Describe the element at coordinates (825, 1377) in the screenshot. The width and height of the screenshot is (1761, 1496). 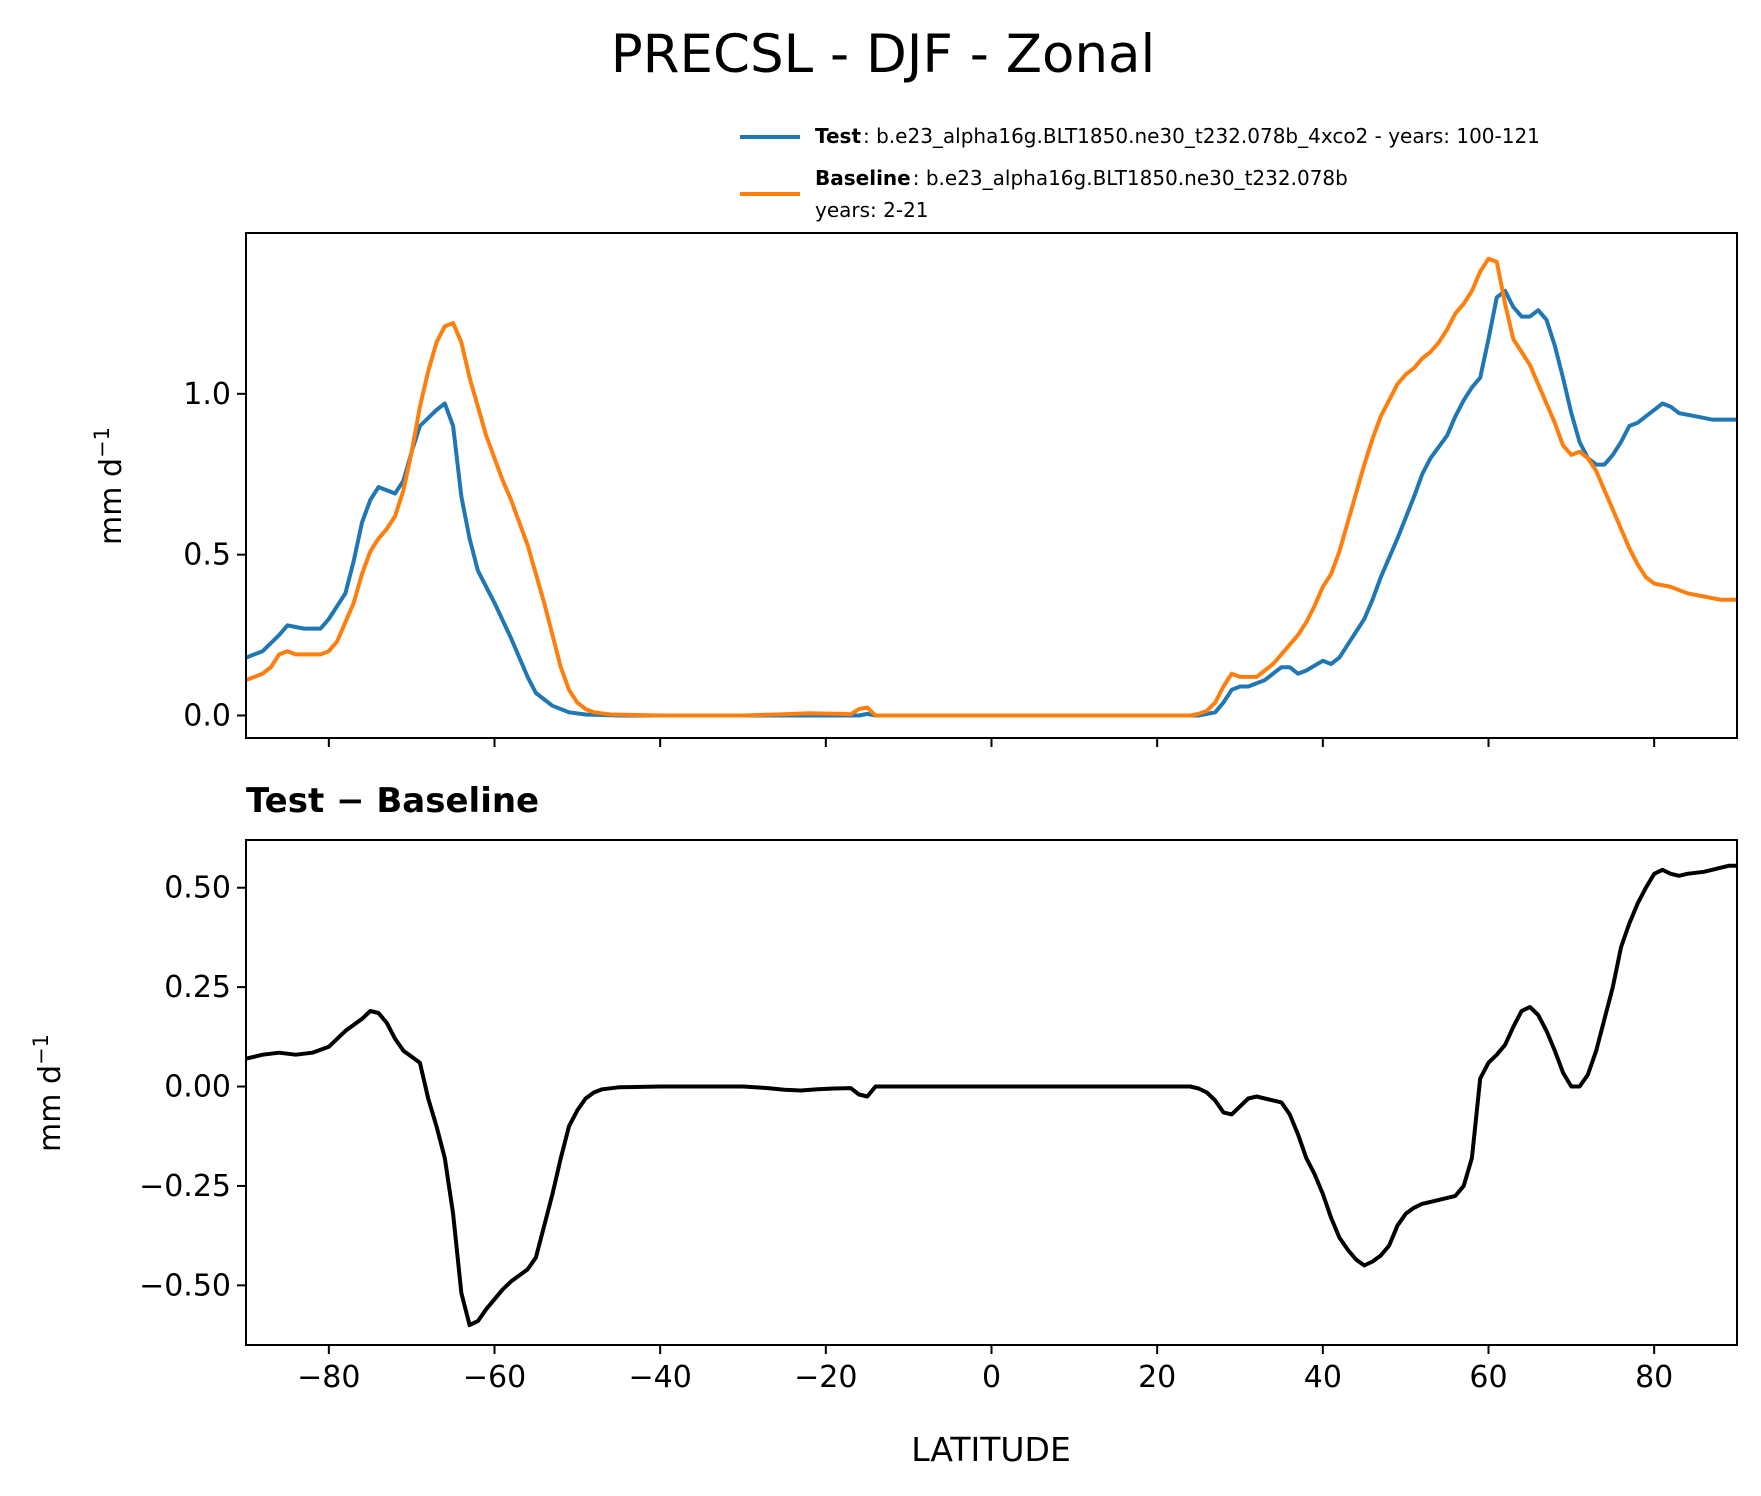
I see `xtick-label: −20` at that location.